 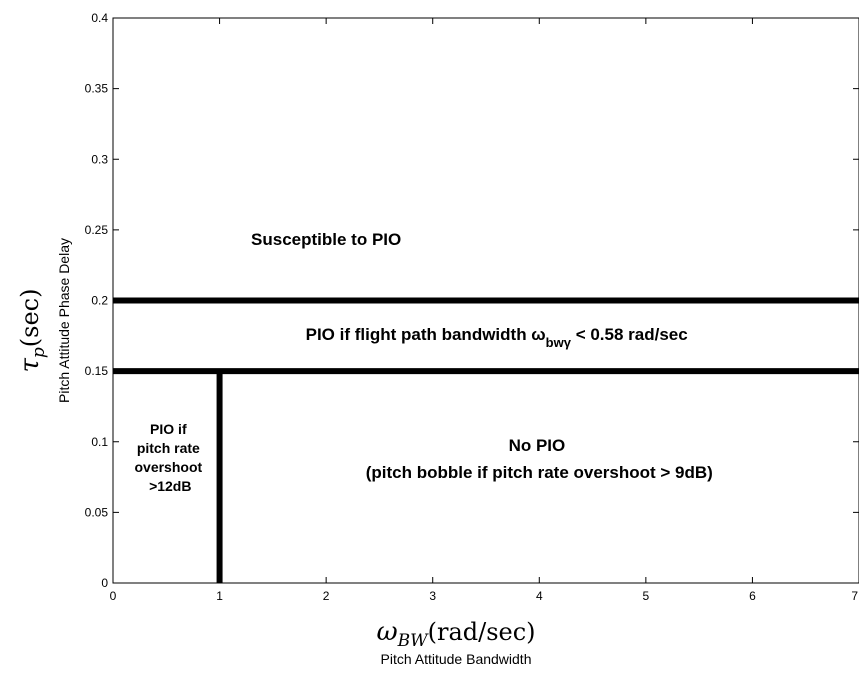 I want to click on x-tick-label: 2, so click(x=326, y=596).